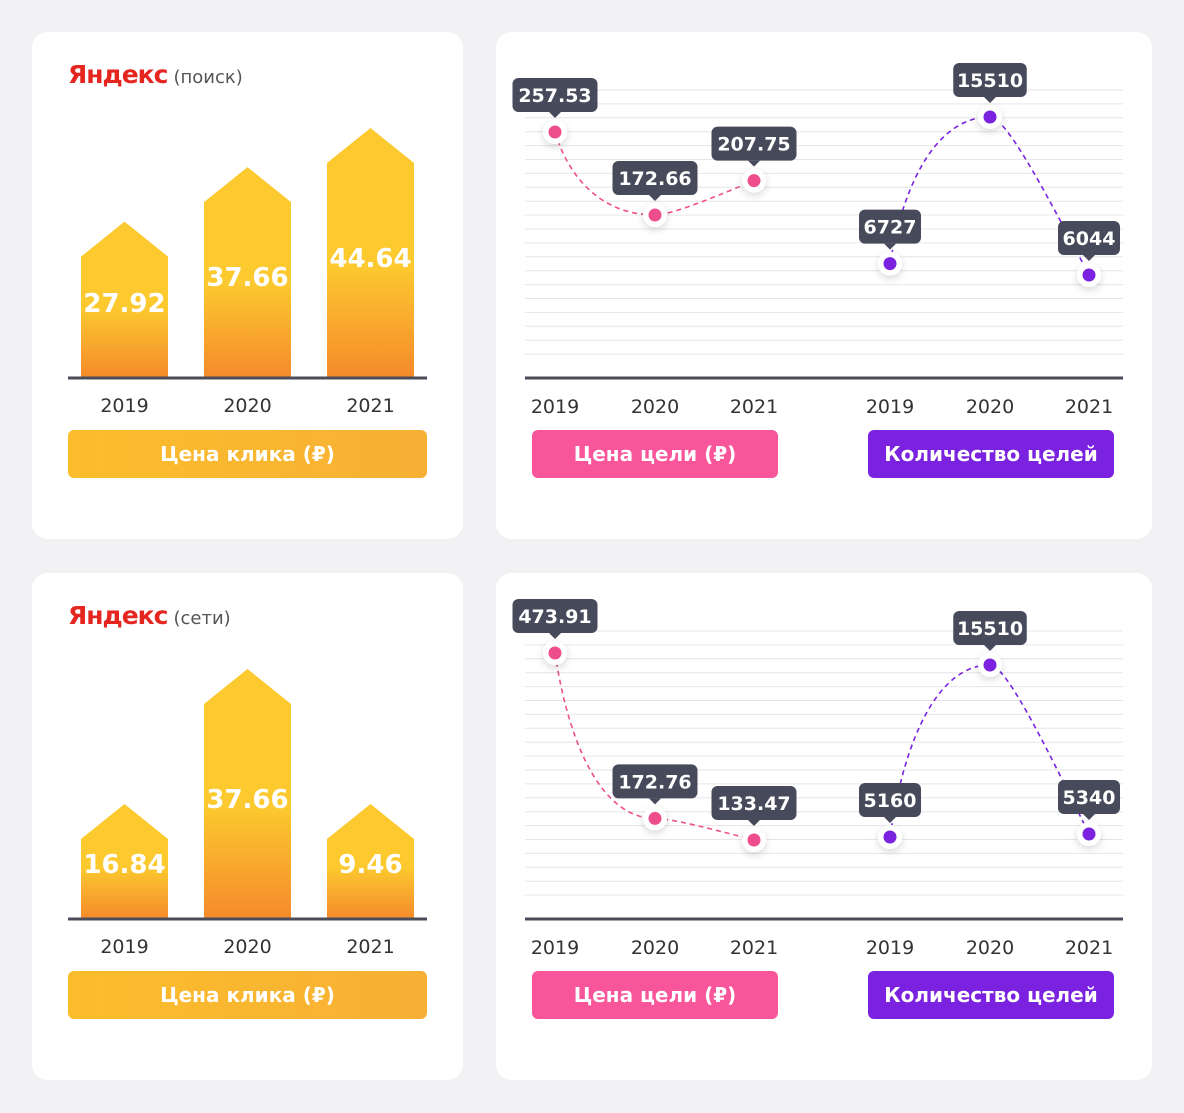  I want to click on tooltip-value: 172.76, so click(654, 782).